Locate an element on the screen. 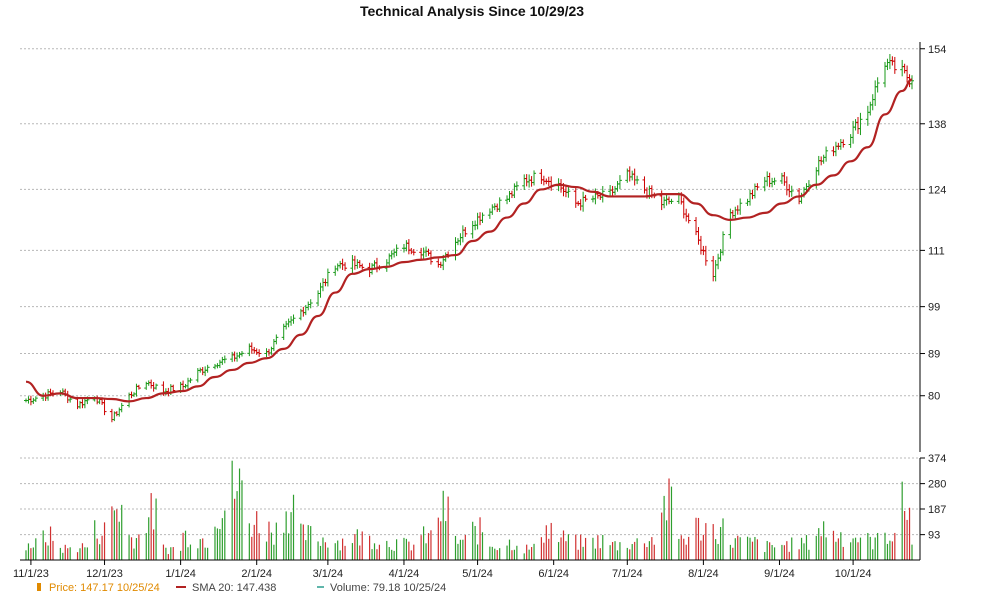 Image resolution: width=1000 pixels, height=600 pixels. x-tick-label: 10/1/24 is located at coordinates (853, 574).